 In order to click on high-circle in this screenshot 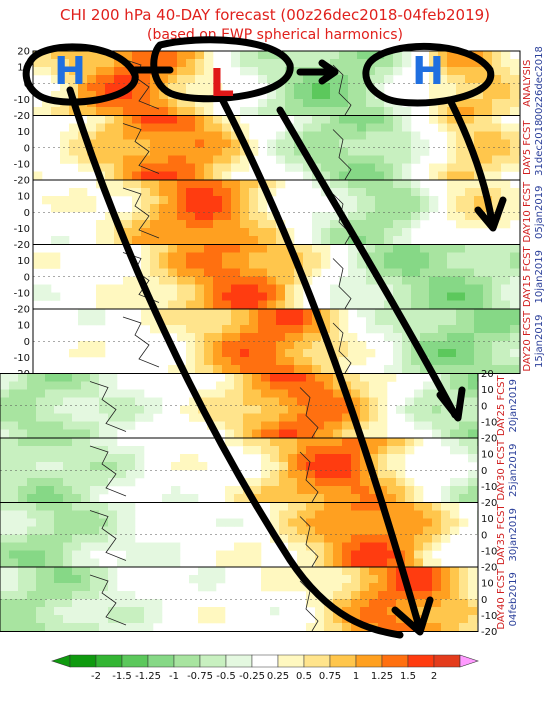, I will do `click(80, 74)`.